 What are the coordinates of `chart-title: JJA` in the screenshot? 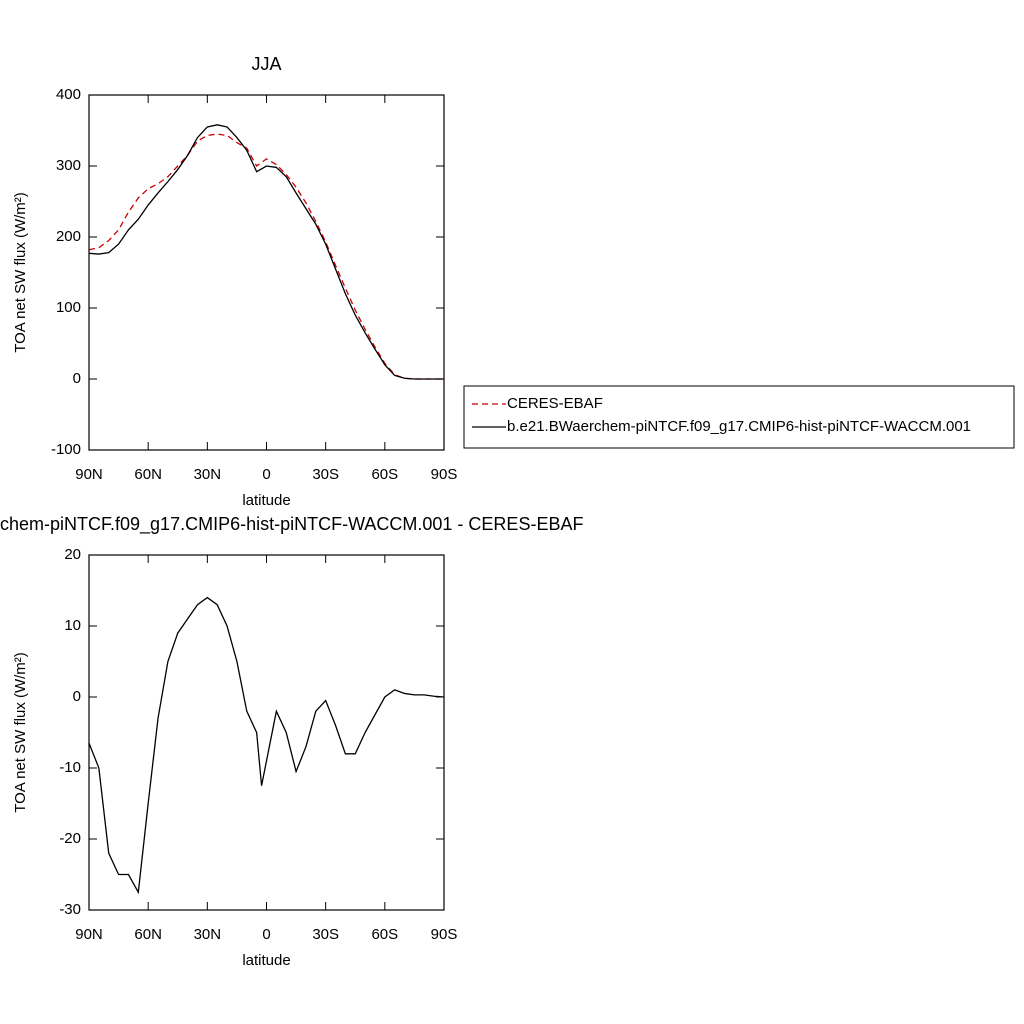 It's located at (266, 64).